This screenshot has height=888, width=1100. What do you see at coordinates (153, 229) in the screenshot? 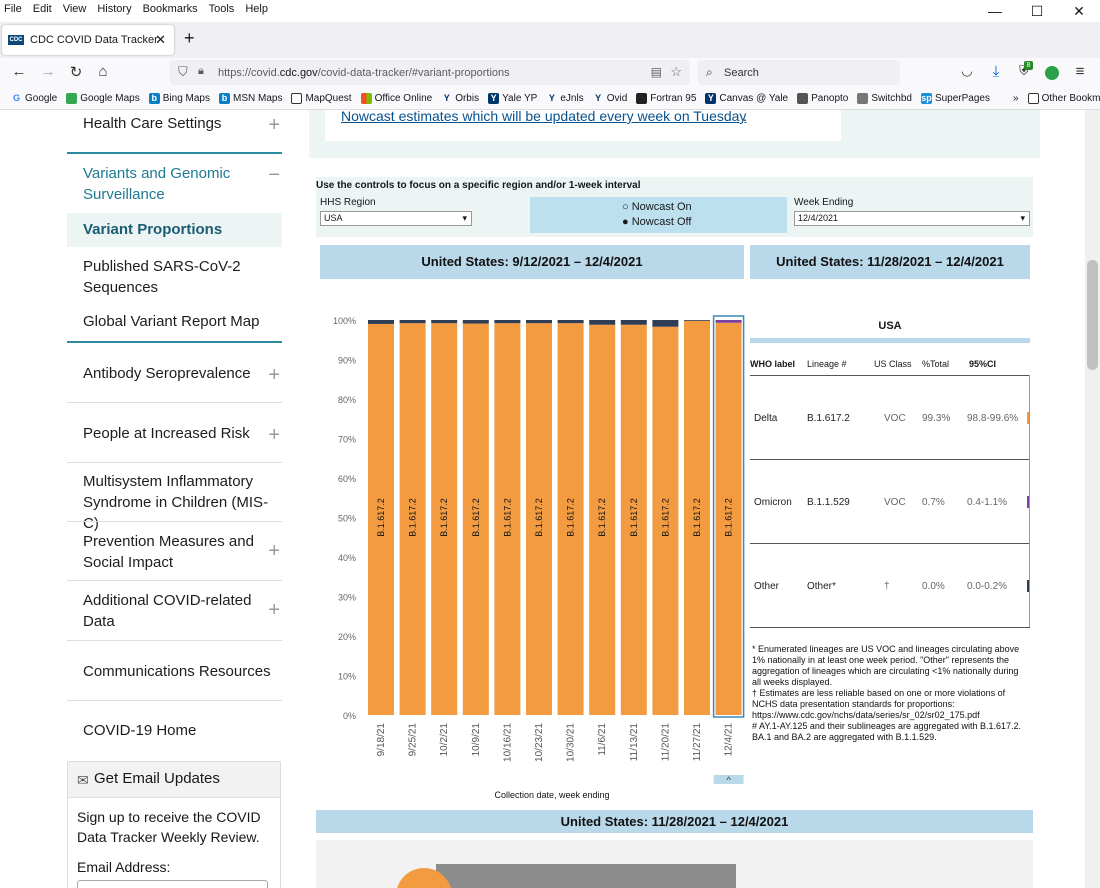
I see `sidebar-item-variant-proportions: Variant Proportions` at bounding box center [153, 229].